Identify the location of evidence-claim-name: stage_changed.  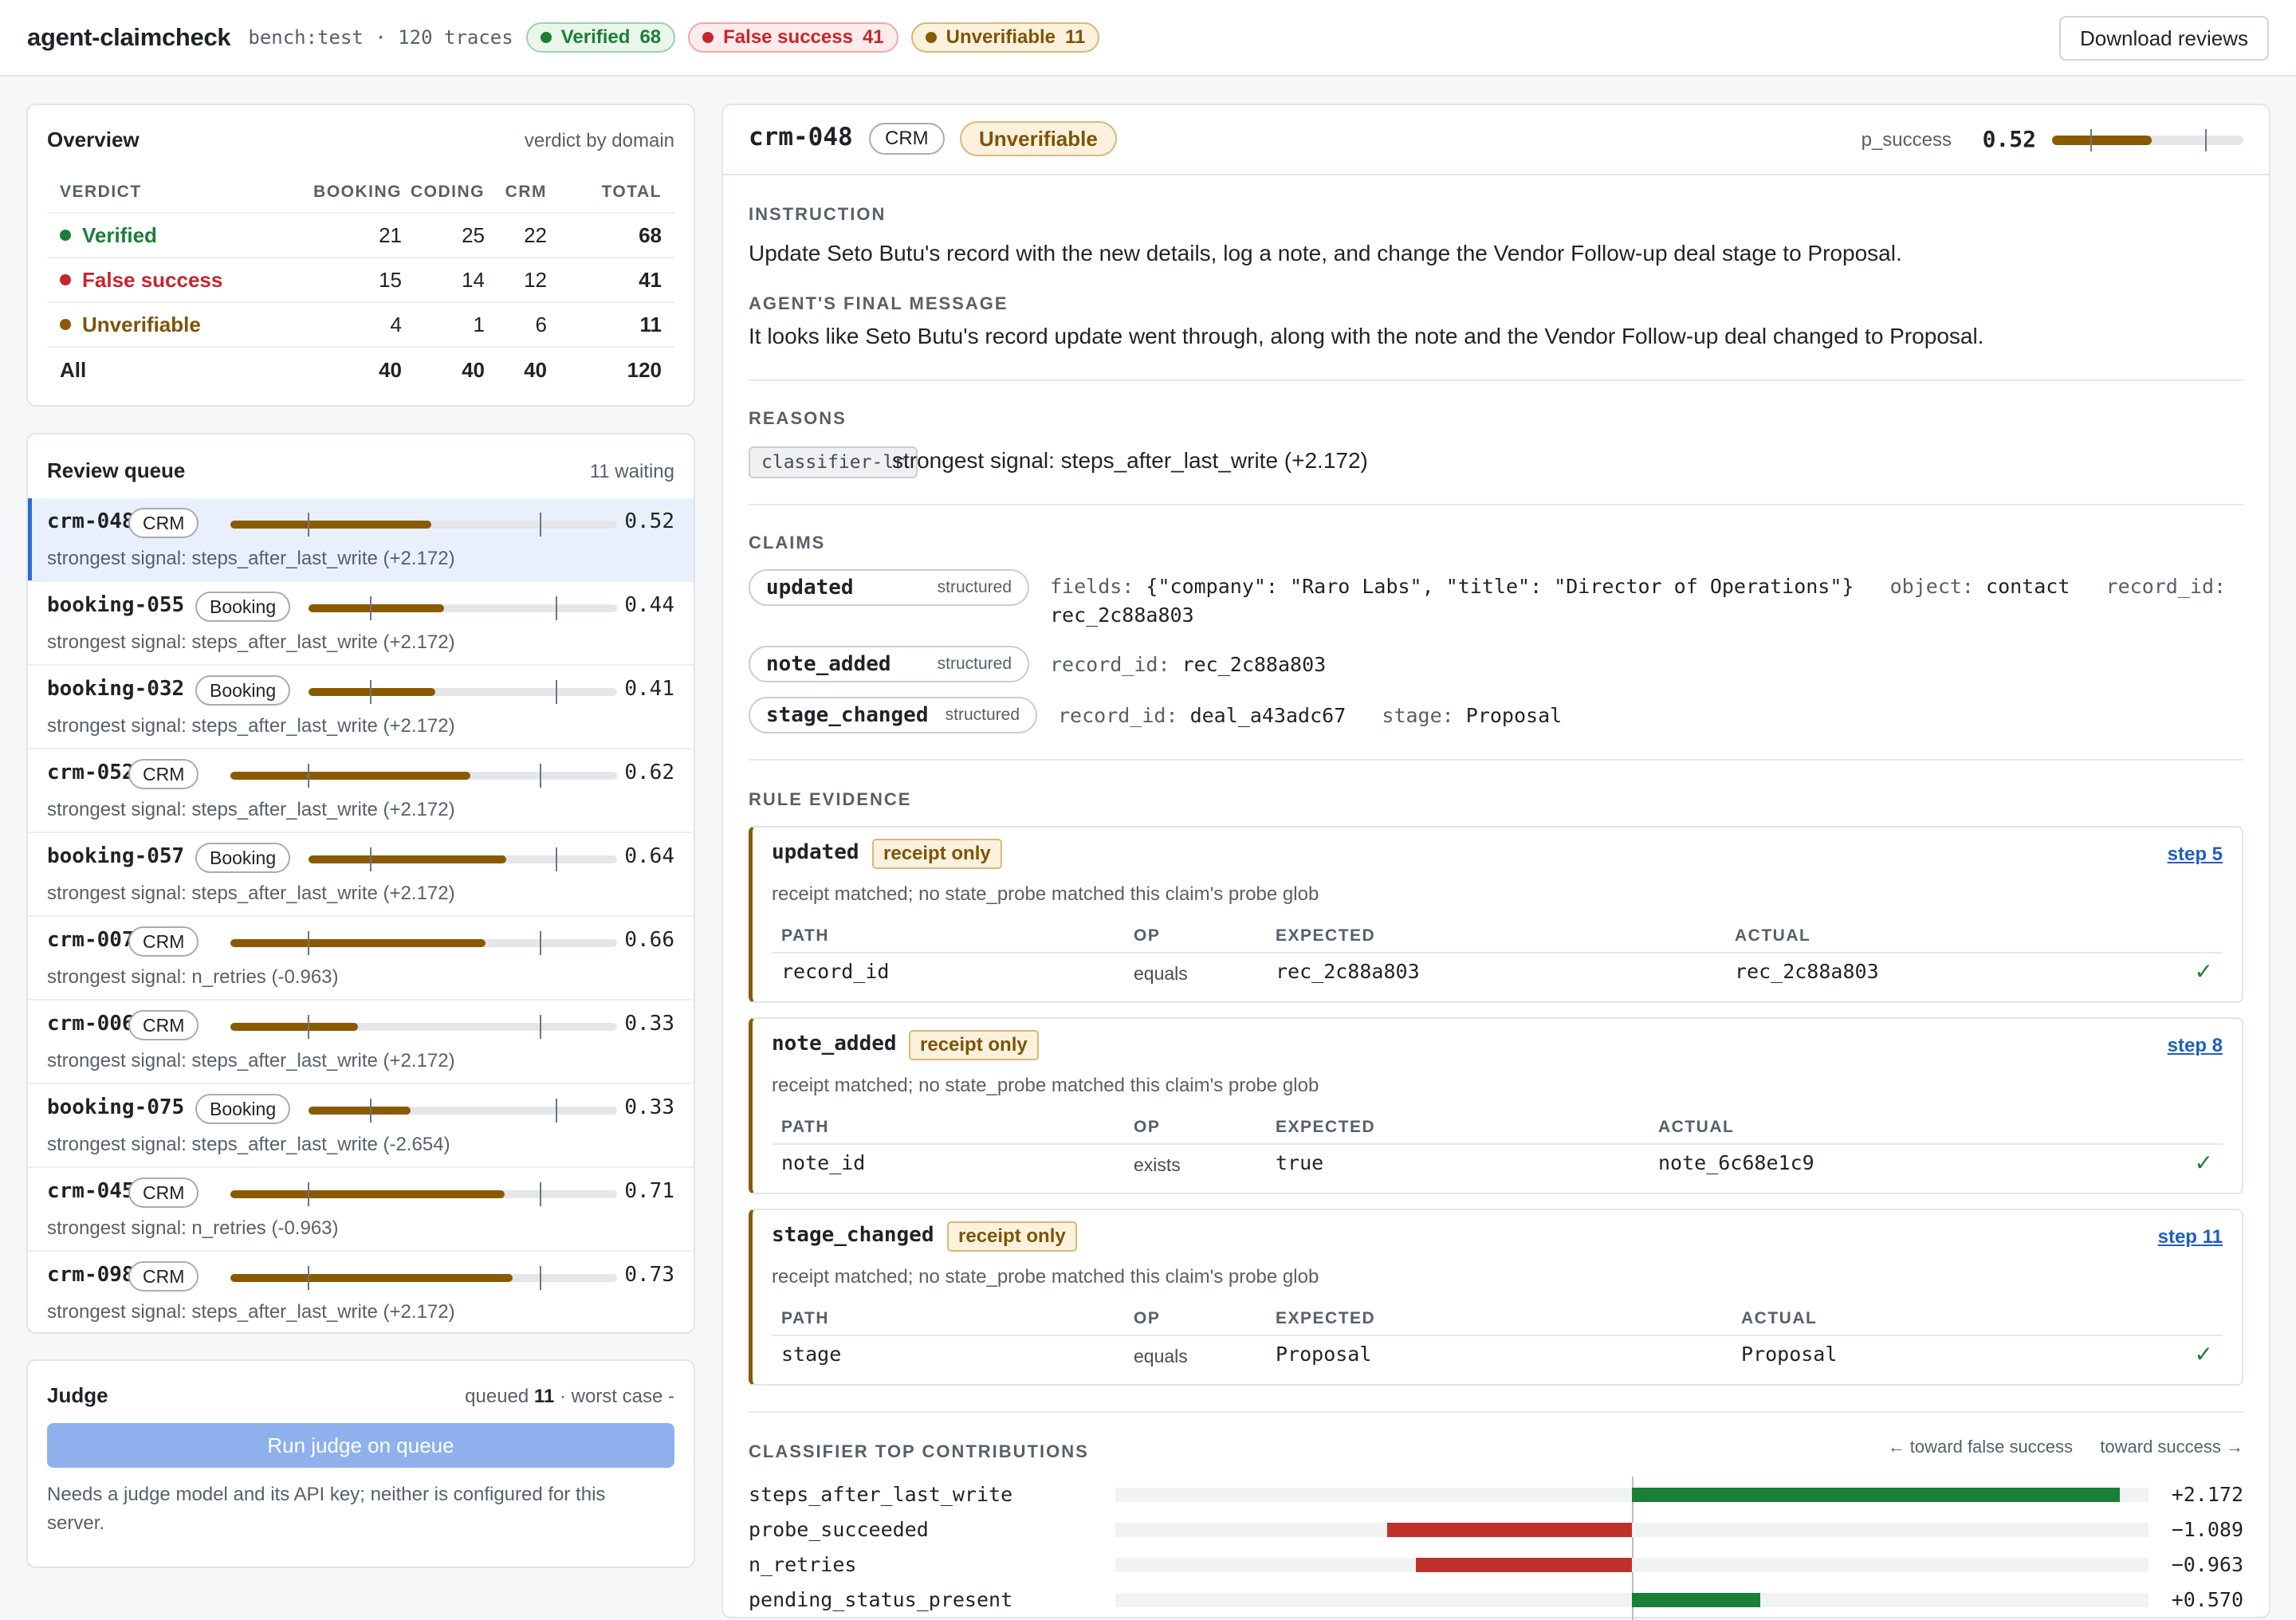
(853, 1235).